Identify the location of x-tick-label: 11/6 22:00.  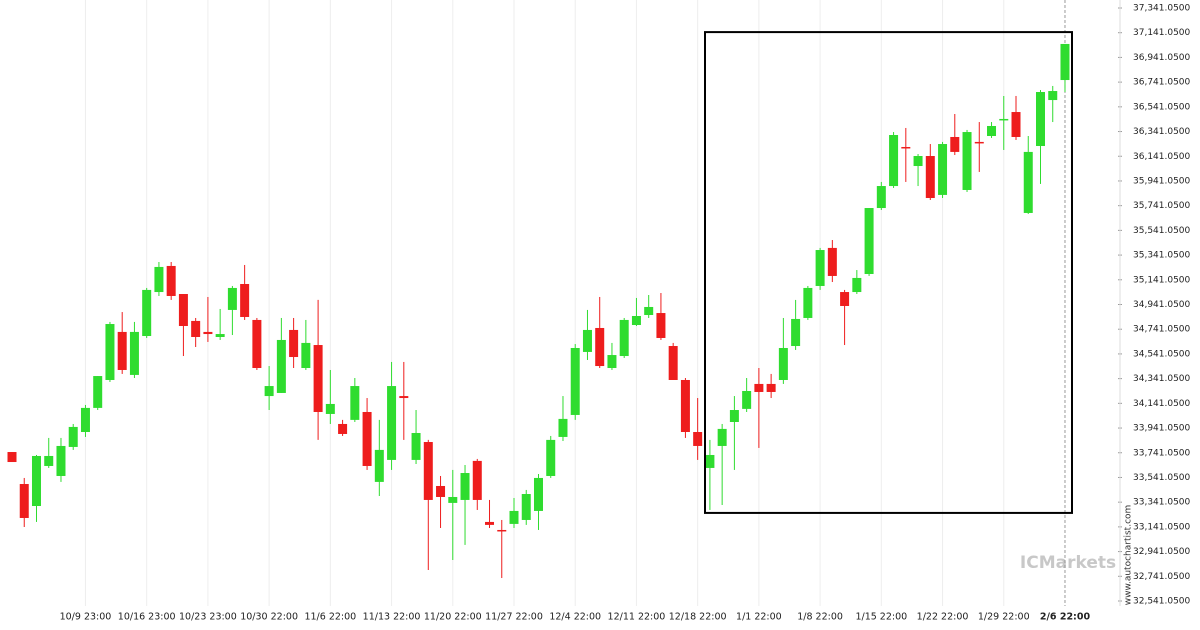
(330, 617).